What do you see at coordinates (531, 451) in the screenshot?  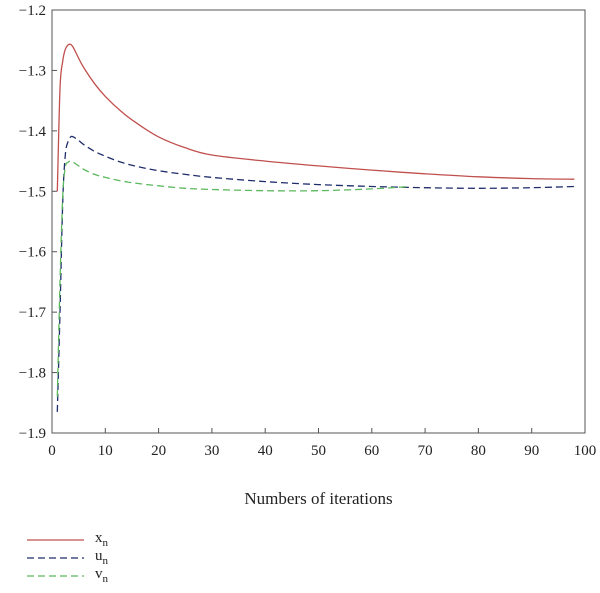 I see `x-tick-label: 90` at bounding box center [531, 451].